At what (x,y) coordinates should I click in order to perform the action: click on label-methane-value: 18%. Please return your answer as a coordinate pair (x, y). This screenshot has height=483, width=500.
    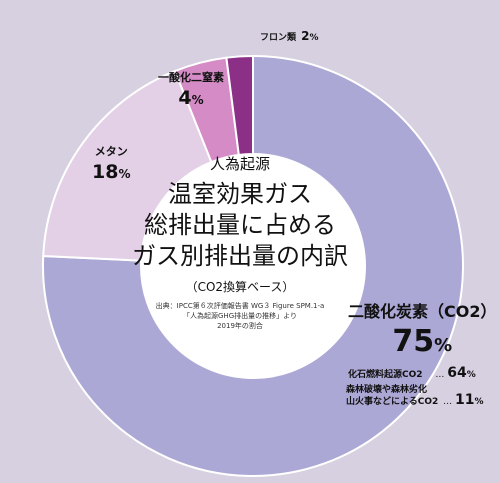
    Looking at the image, I should click on (111, 172).